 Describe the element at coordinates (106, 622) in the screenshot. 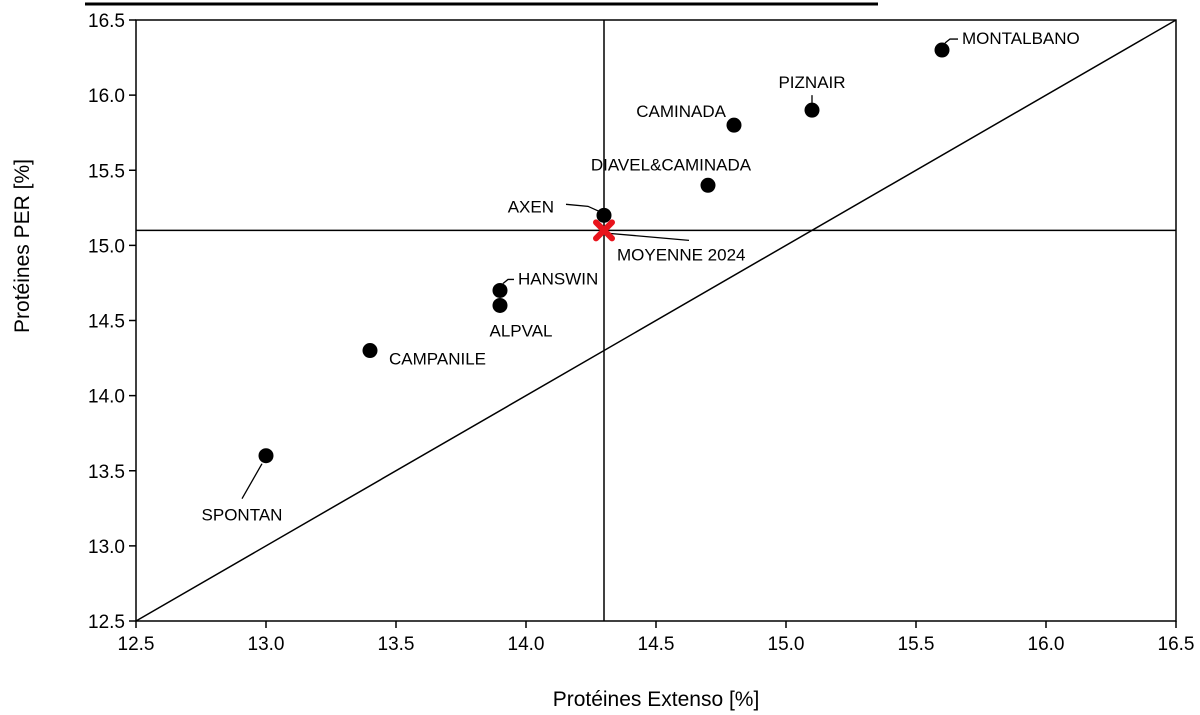

I see `y-tick-label: 12.5` at that location.